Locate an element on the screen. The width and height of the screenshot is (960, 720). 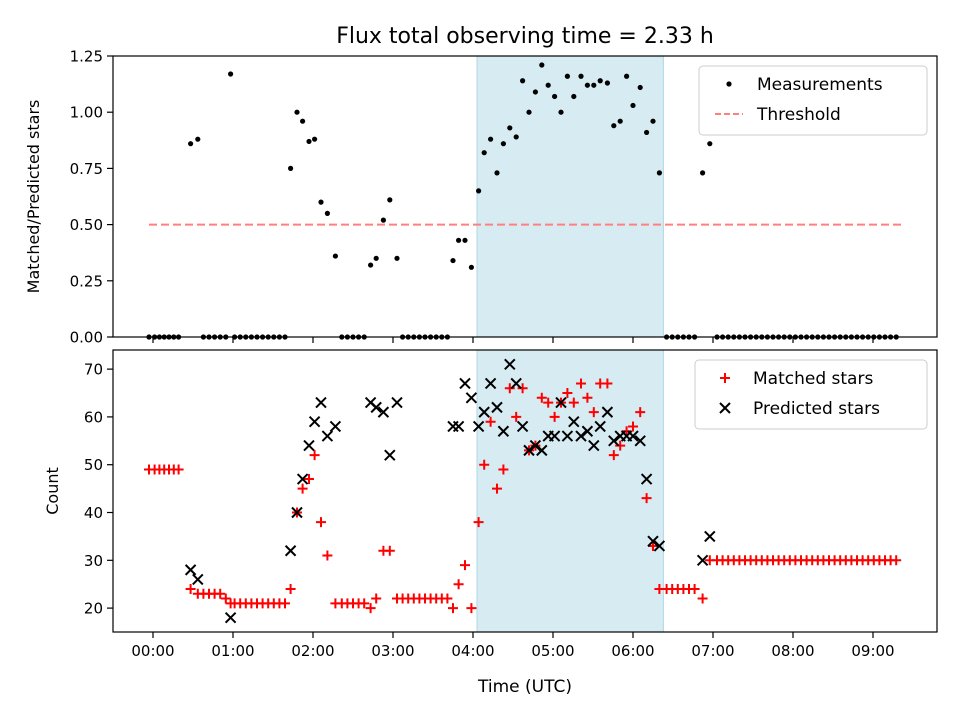
x-tick-label: 03:00 is located at coordinates (392, 651).